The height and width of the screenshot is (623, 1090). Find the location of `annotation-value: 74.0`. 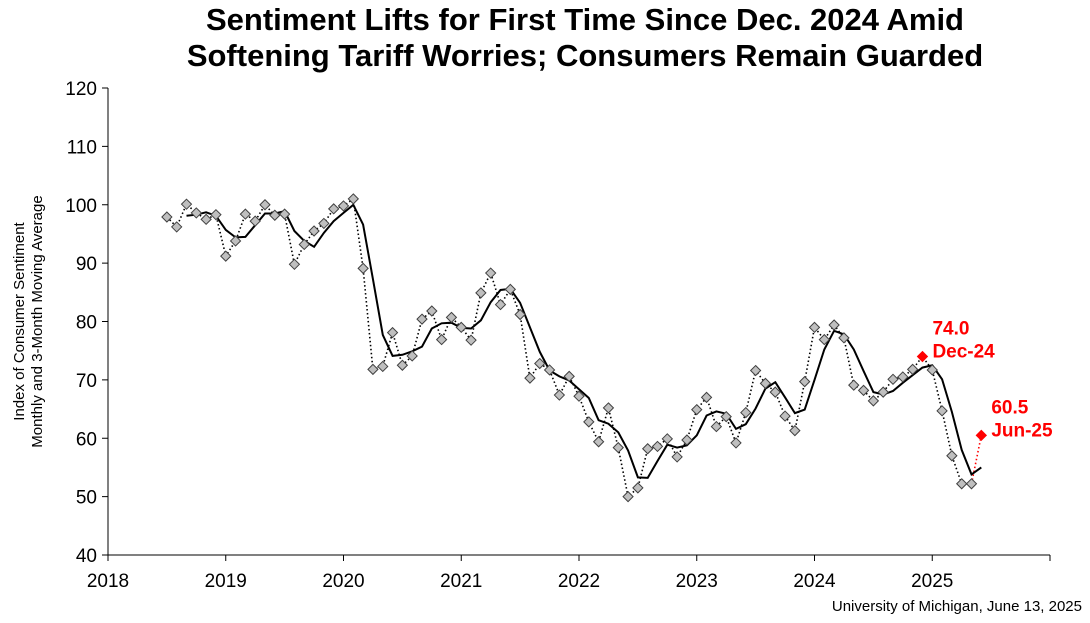

annotation-value: 74.0 is located at coordinates (950, 329).